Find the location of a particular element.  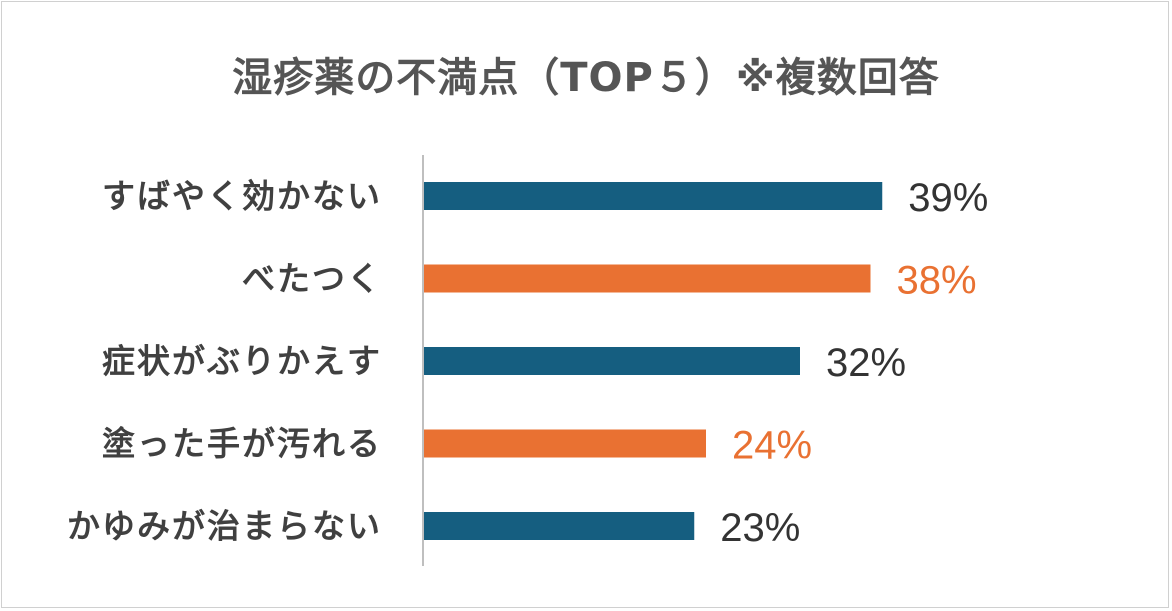

data-label: 38% is located at coordinates (937, 281).